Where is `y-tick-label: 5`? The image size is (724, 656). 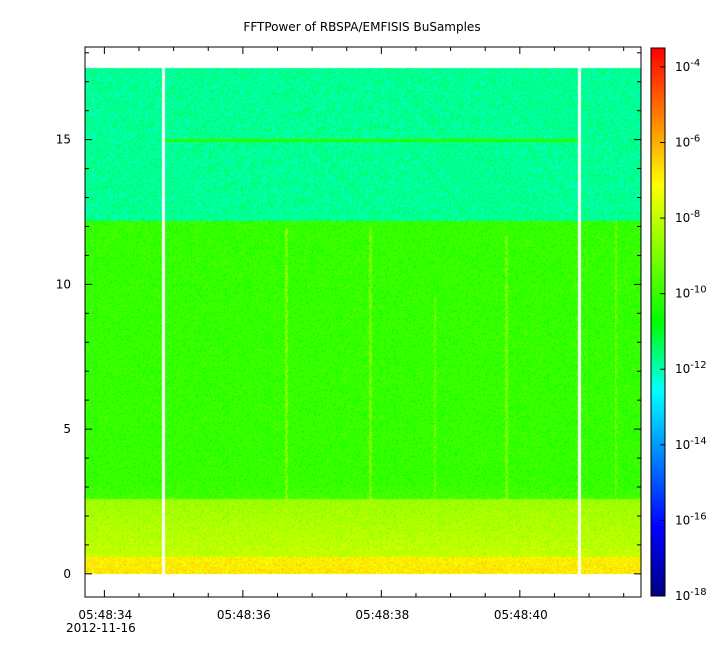
y-tick-label: 5 is located at coordinates (67, 429).